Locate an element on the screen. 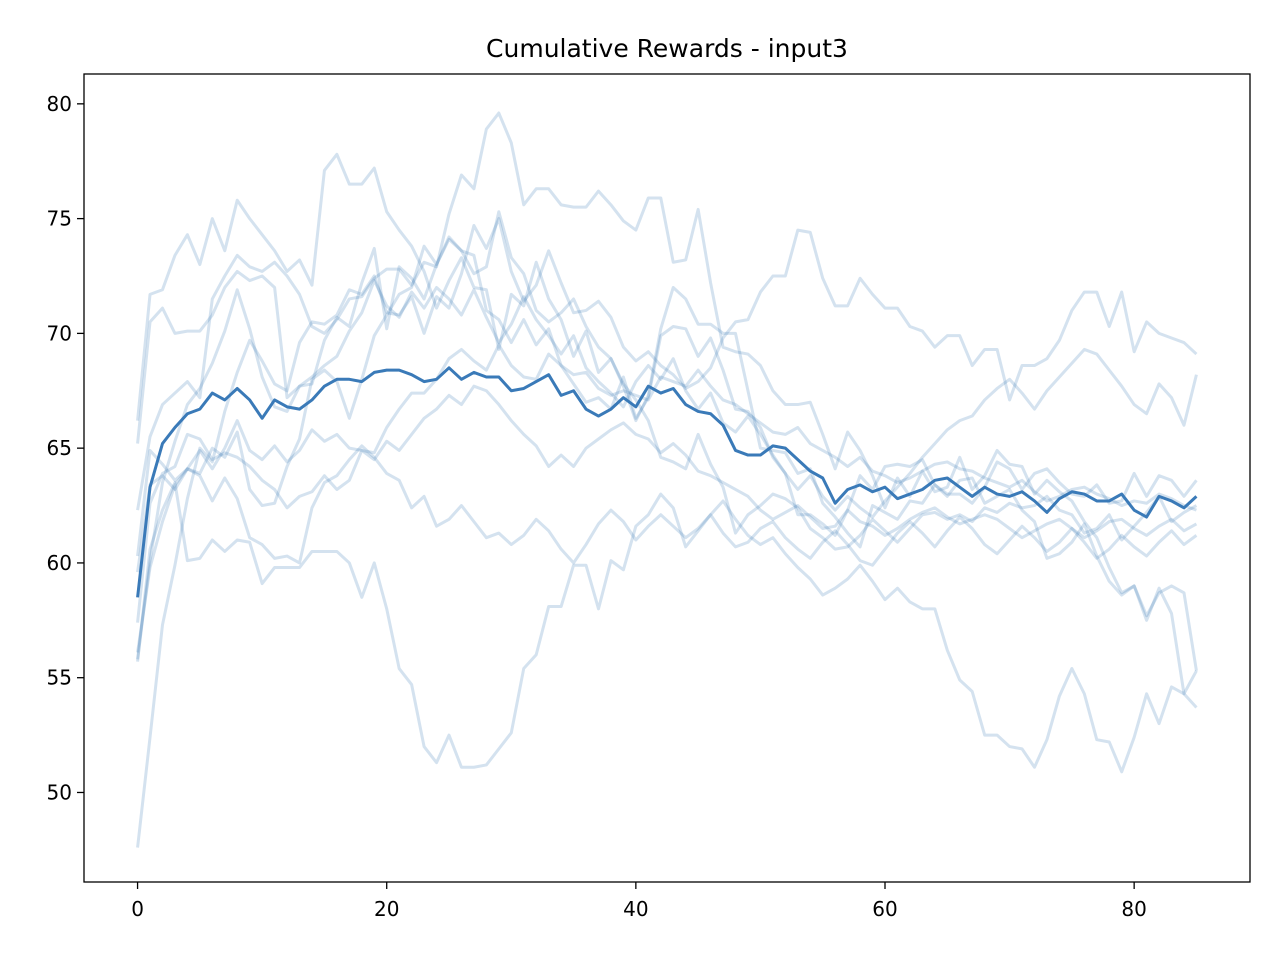 The height and width of the screenshot is (960, 1280). x-tick-label: 80 is located at coordinates (1133, 909).